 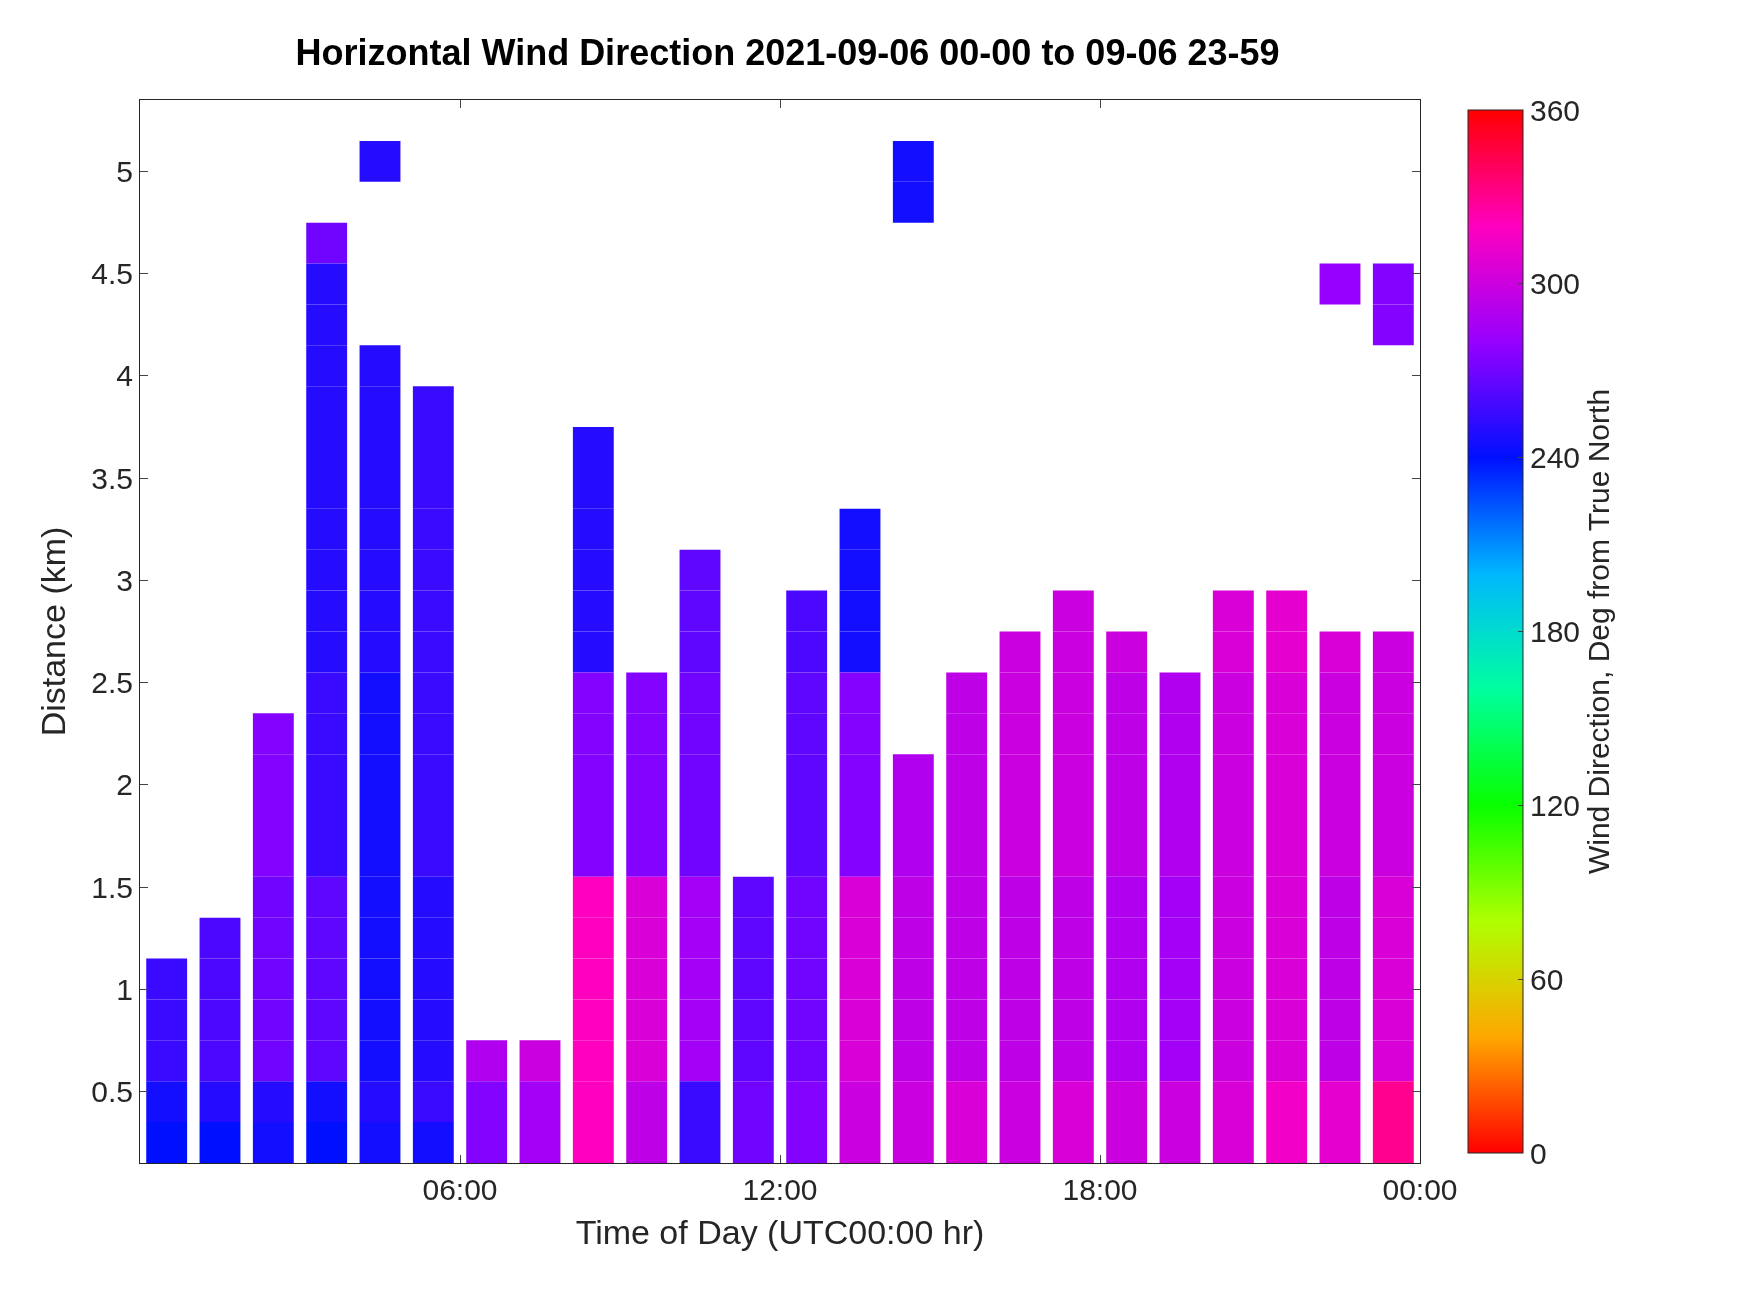 I want to click on y-tick-label: 3.5, so click(x=112, y=478).